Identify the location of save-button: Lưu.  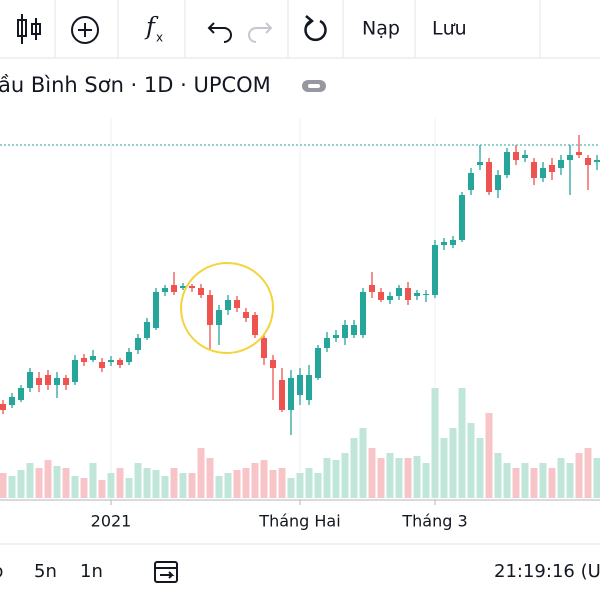
(449, 29).